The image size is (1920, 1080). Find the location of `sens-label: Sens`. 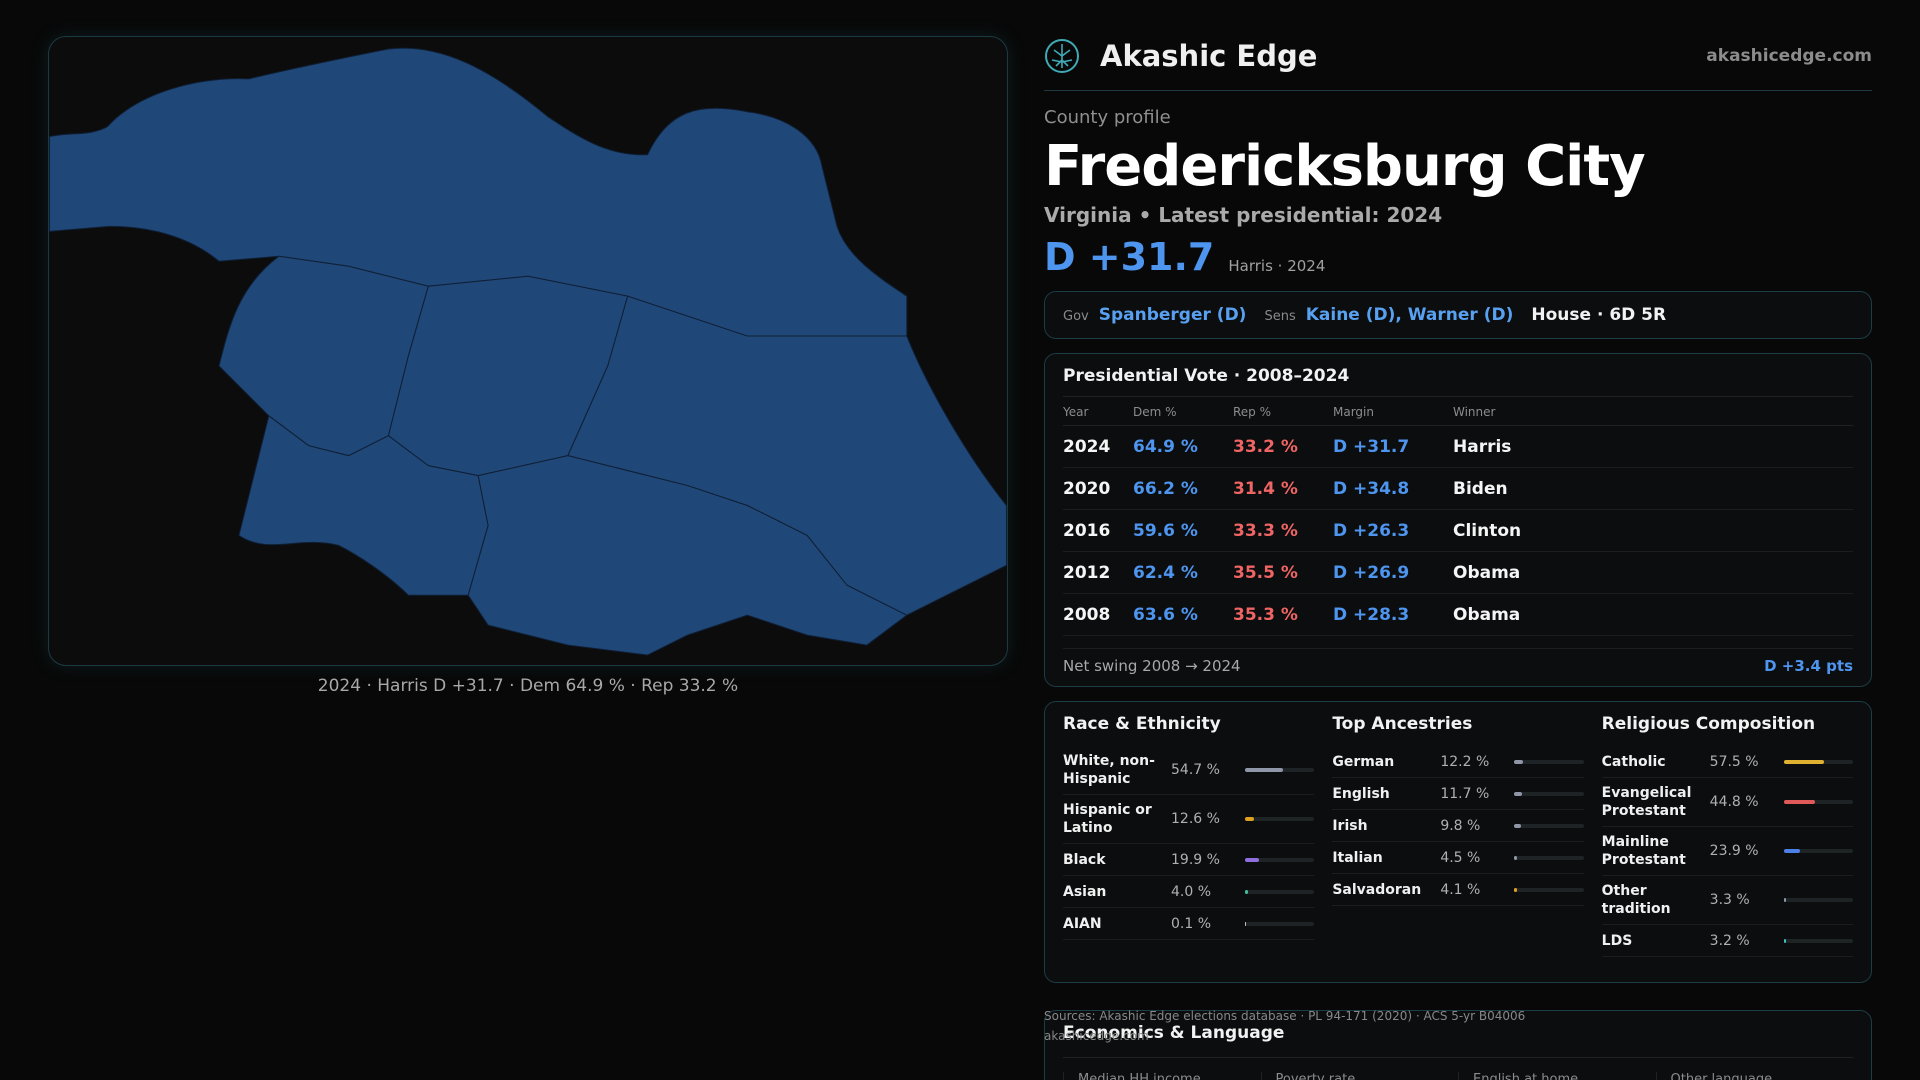

sens-label: Sens is located at coordinates (1280, 316).